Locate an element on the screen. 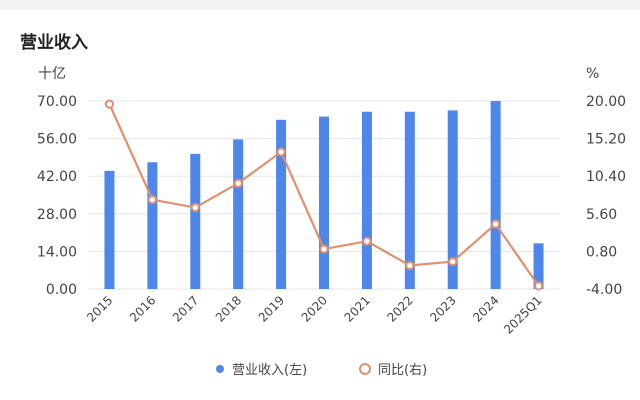  left-tick-label: 70.00 is located at coordinates (57, 102).